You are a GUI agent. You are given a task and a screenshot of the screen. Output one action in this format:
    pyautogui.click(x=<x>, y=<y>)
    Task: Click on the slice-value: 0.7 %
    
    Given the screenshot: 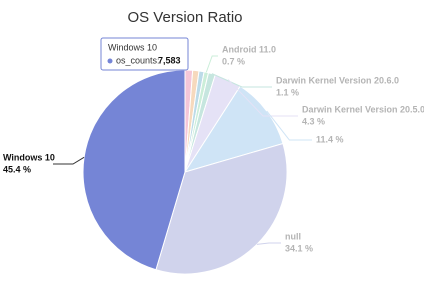 What is the action you would take?
    pyautogui.click(x=233, y=61)
    